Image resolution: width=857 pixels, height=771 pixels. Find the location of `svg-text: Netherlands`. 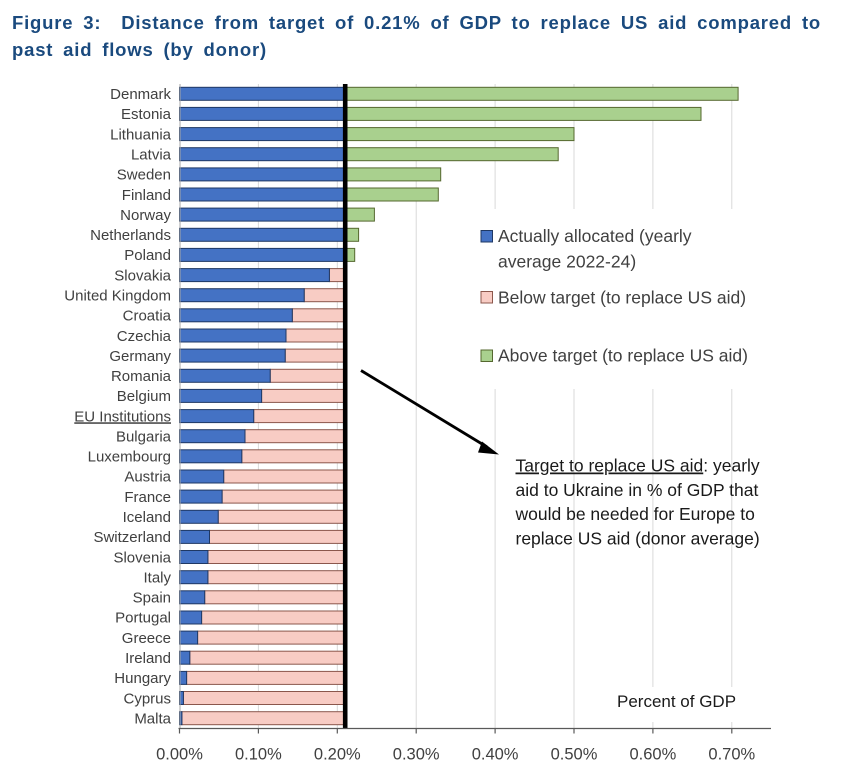

svg-text: Netherlands is located at coordinates (130, 235).